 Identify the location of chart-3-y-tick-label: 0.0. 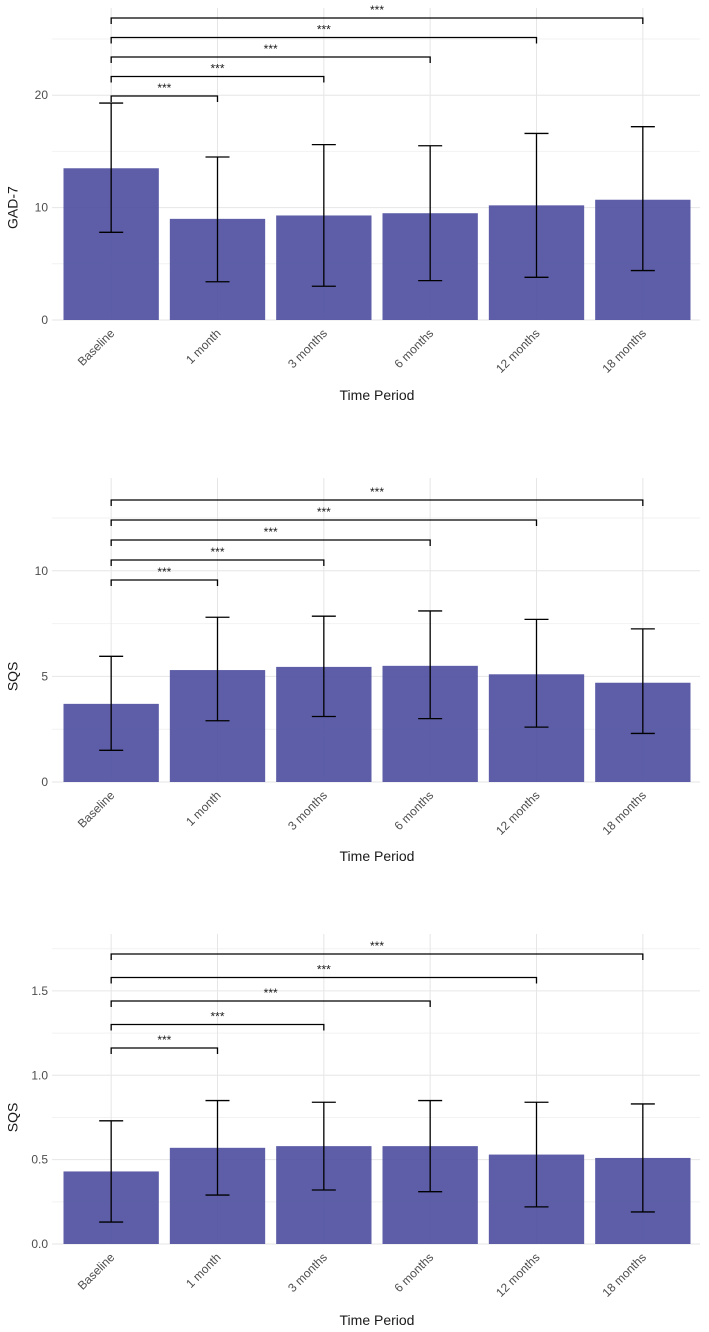
(39, 1244).